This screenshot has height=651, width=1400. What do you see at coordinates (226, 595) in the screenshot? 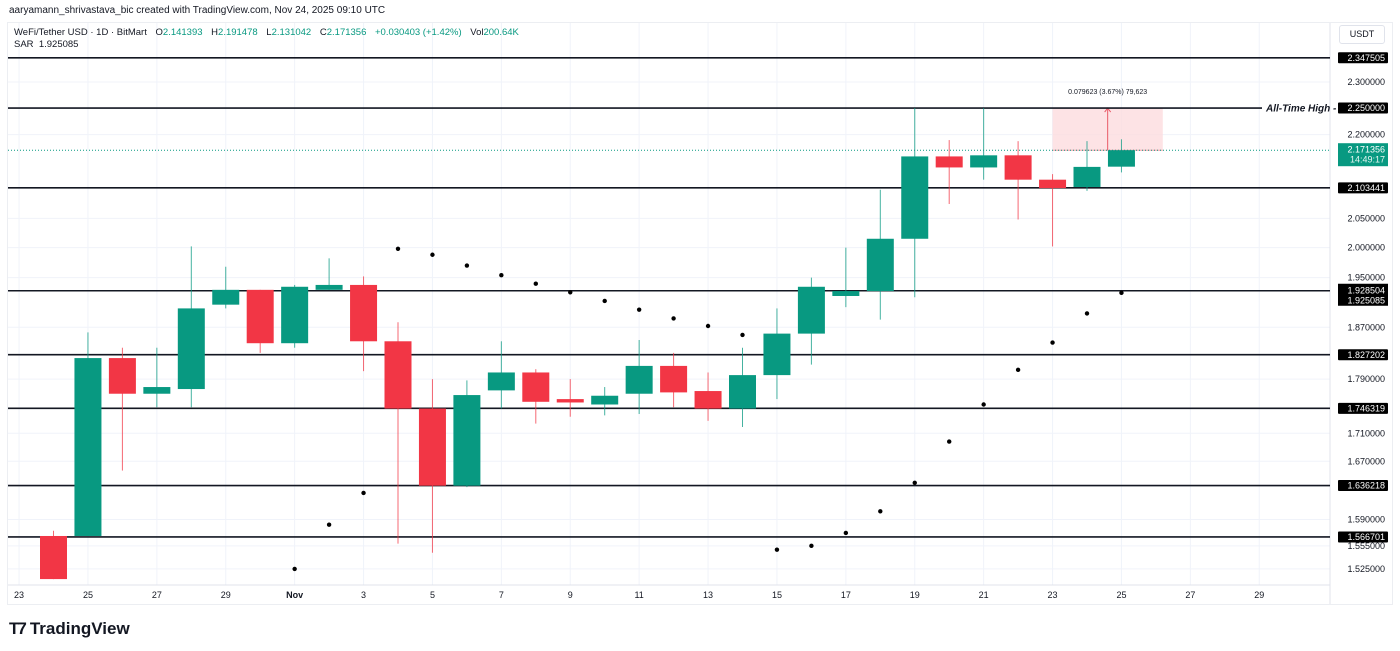
I see `time-tick-label: 29` at bounding box center [226, 595].